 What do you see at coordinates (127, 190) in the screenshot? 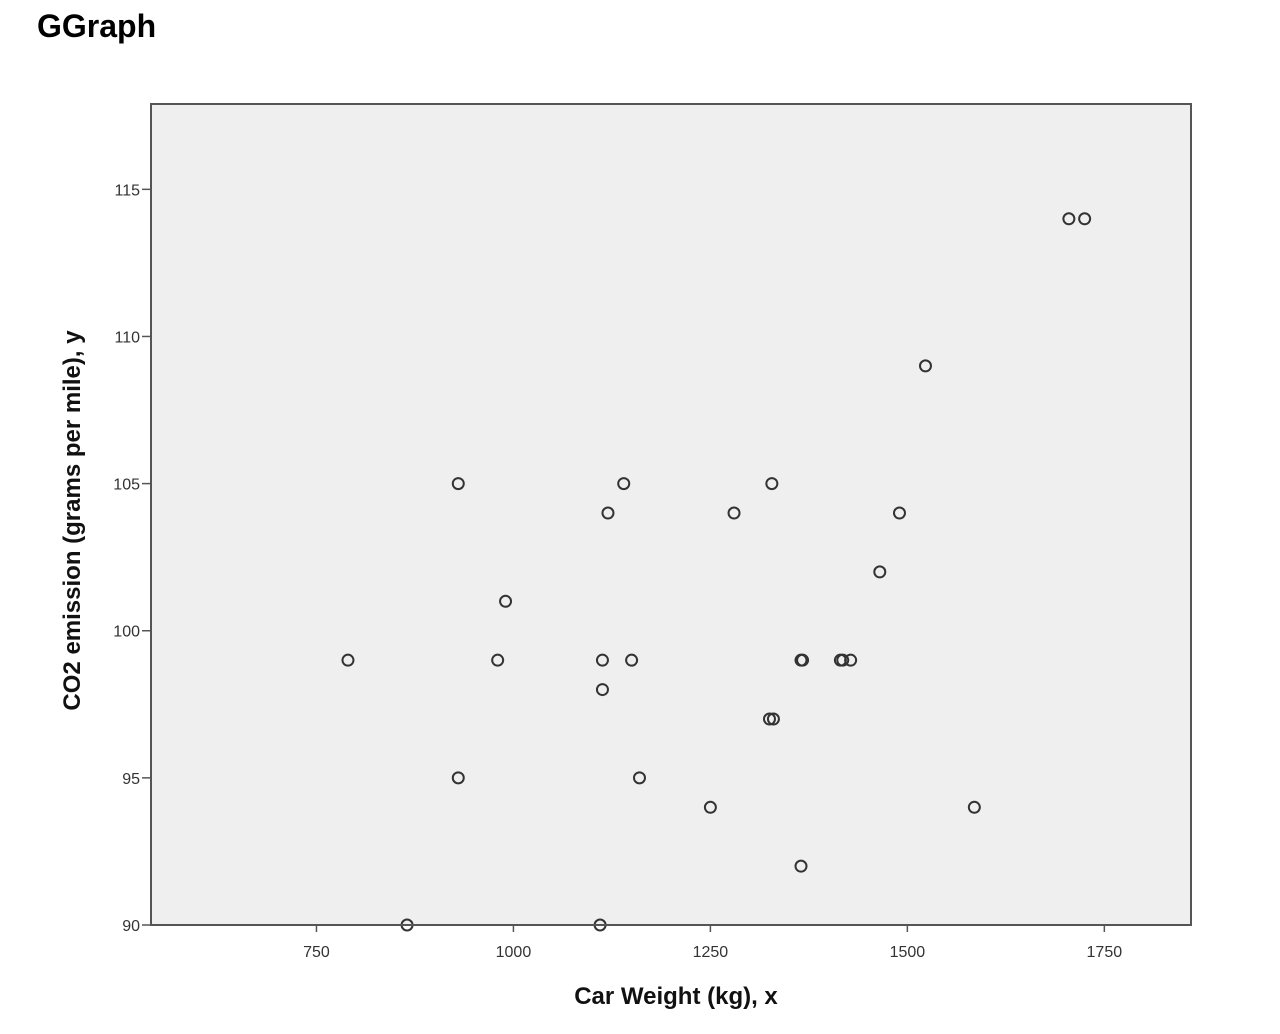
I see `y-tick-label: 115` at bounding box center [127, 190].